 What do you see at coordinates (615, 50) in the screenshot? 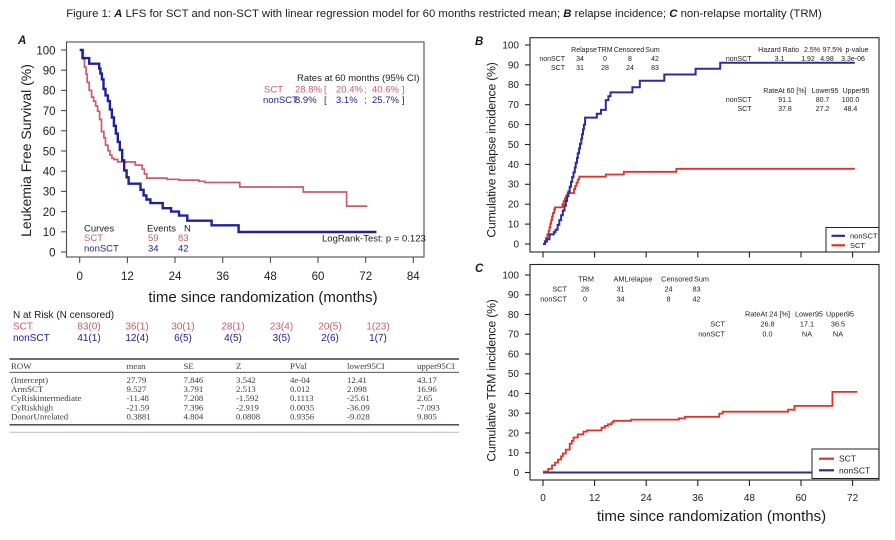
I see `svg-text: RelapseTRMCensoredSum` at bounding box center [615, 50].